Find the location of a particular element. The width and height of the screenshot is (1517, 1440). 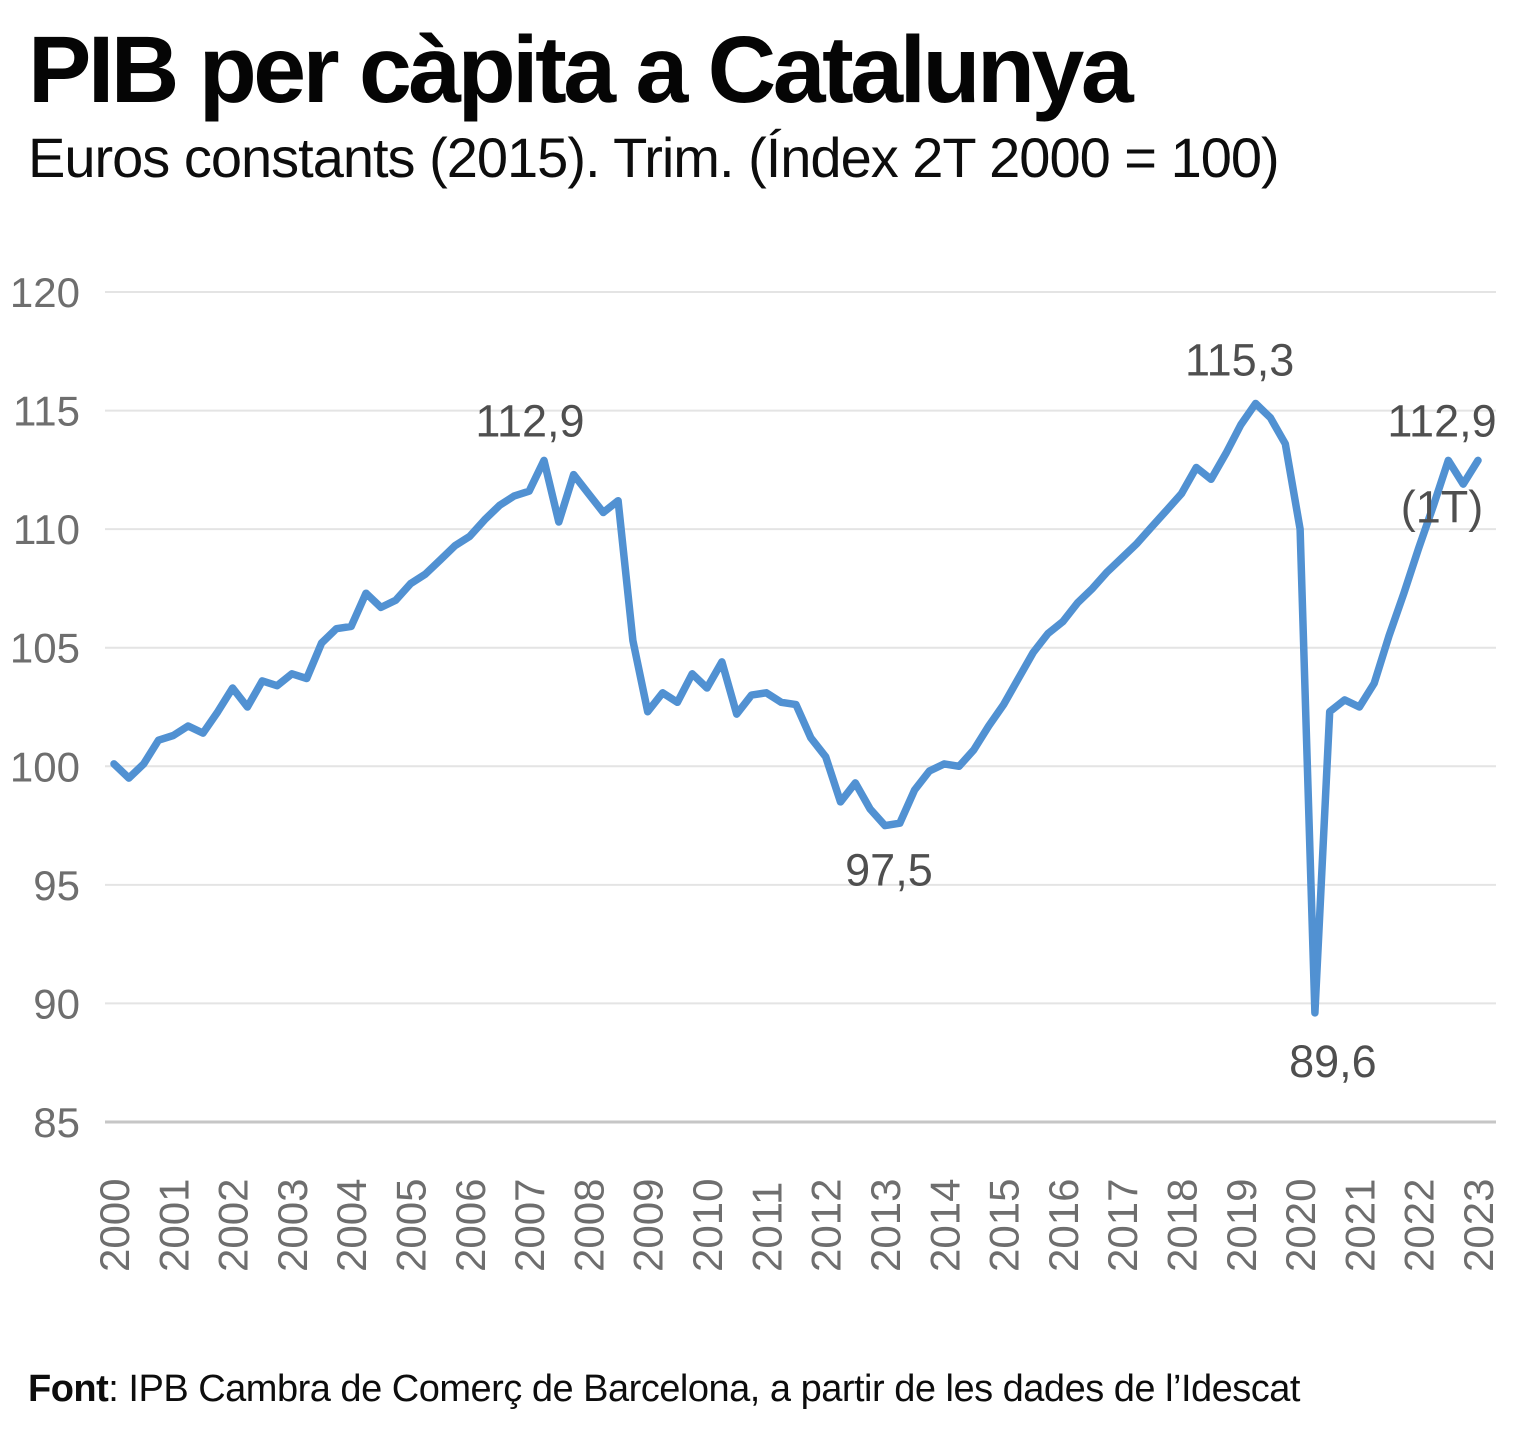

x-tick-label: 2023 is located at coordinates (1478, 1225).